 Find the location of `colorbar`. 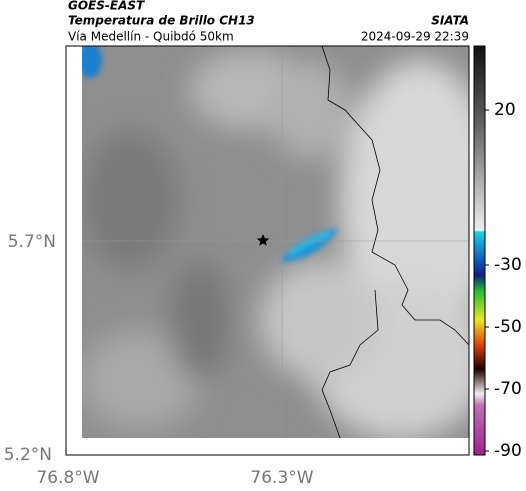

colorbar is located at coordinates (479, 250).